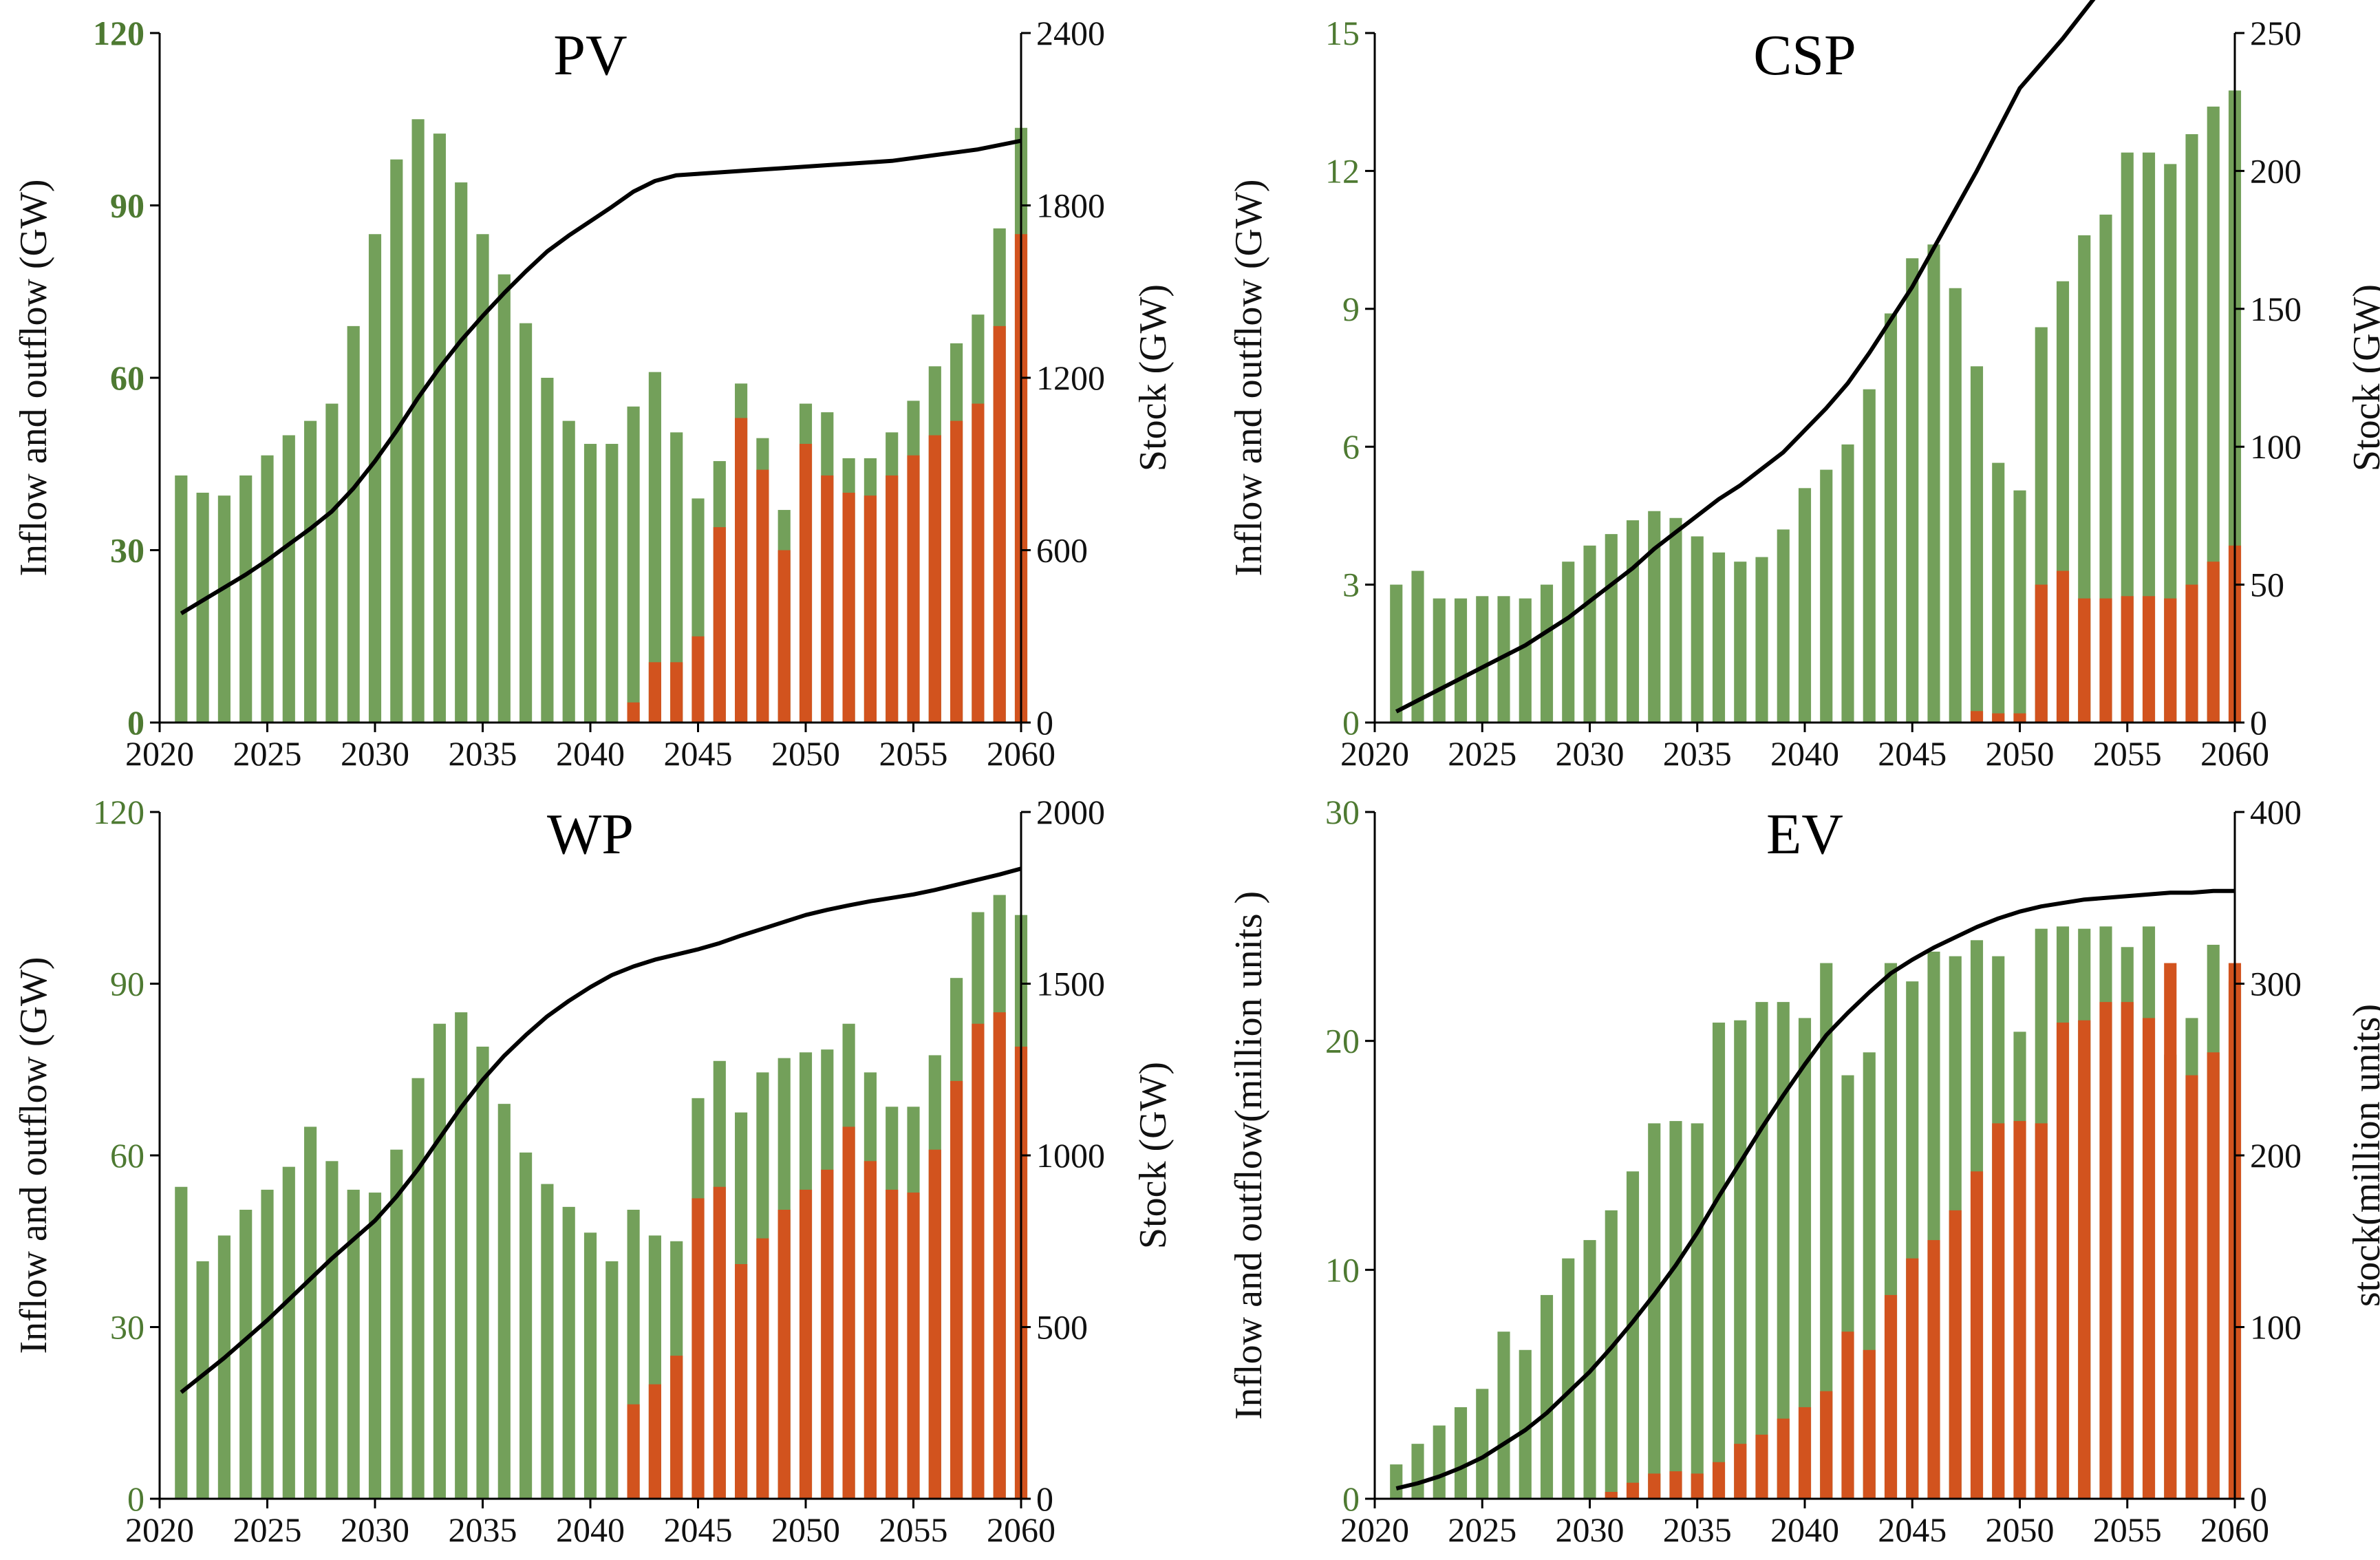  Describe the element at coordinates (590, 834) in the screenshot. I see `chart-title: WP` at that location.